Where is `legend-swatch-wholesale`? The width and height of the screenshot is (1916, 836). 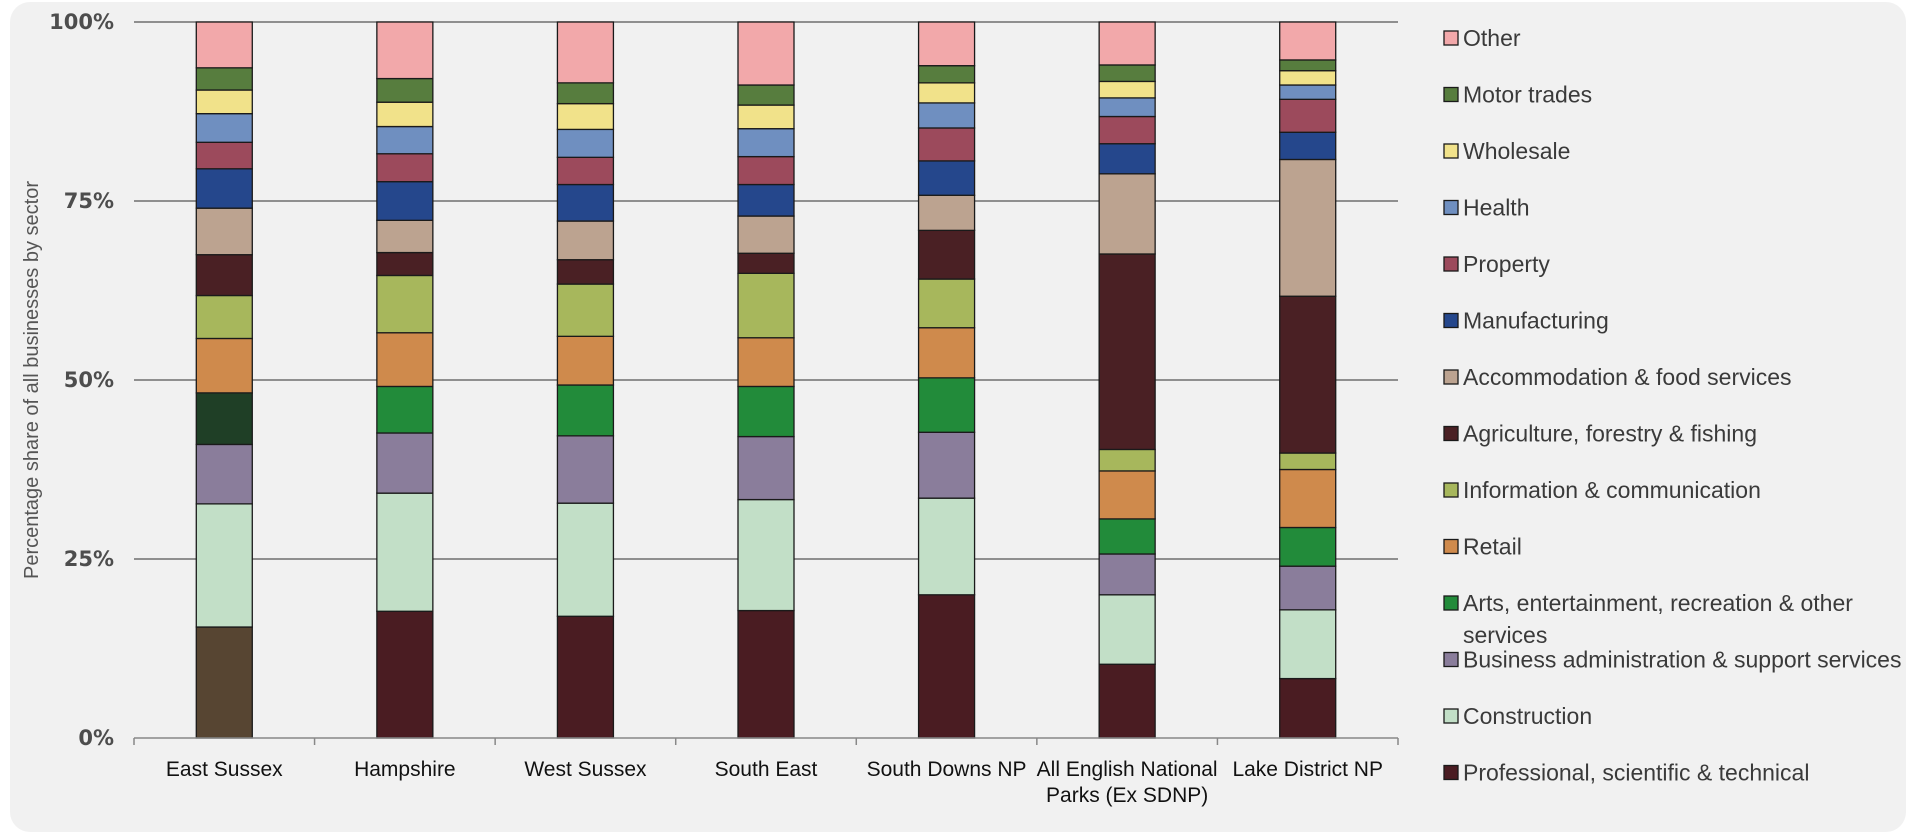 legend-swatch-wholesale is located at coordinates (1451, 151).